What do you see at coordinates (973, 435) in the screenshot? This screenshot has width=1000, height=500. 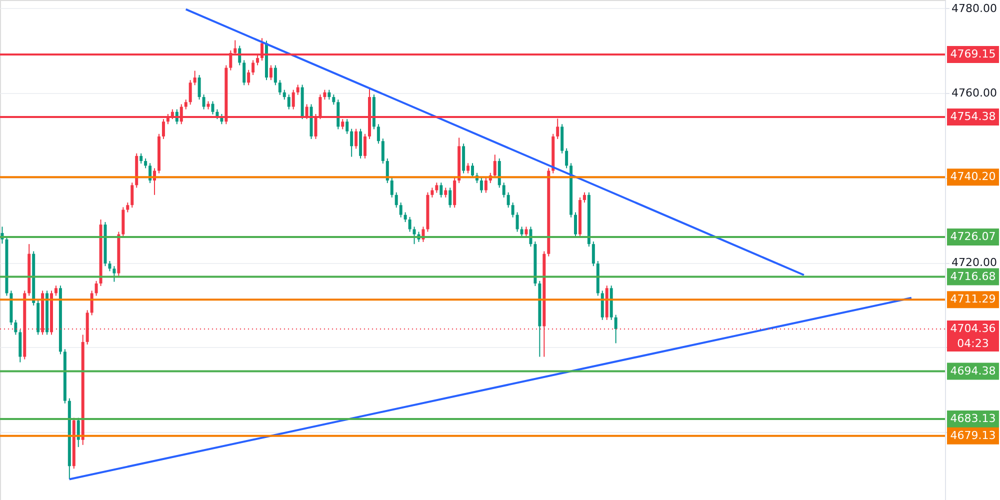 I see `ref-line-label: 4679.13` at bounding box center [973, 435].